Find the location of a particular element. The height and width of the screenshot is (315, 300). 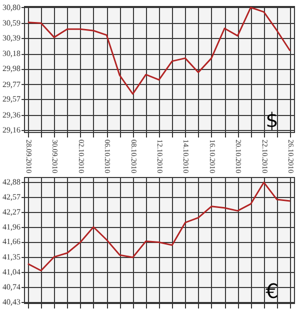

y-tick-label: 30,18 is located at coordinates (11, 53).